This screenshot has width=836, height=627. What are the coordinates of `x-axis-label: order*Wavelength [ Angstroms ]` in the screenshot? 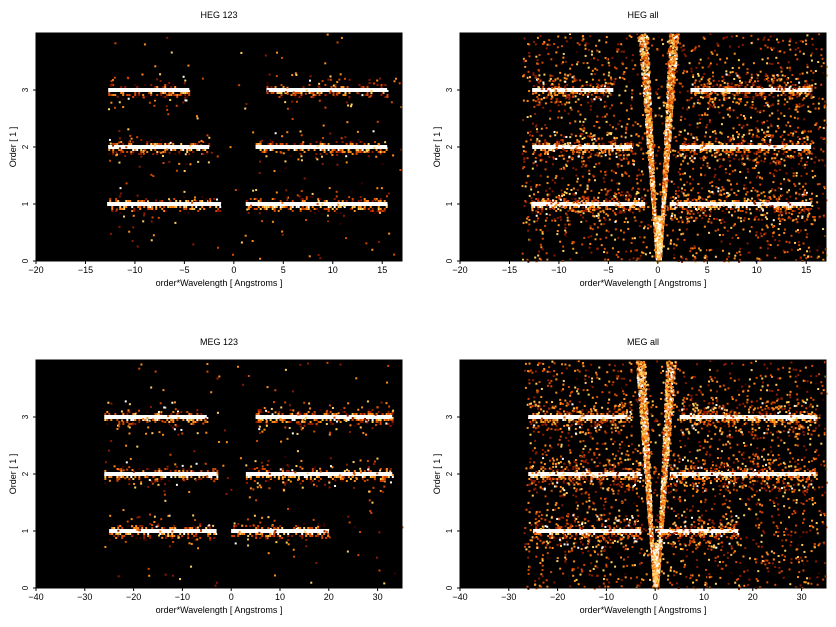 It's located at (219, 283).